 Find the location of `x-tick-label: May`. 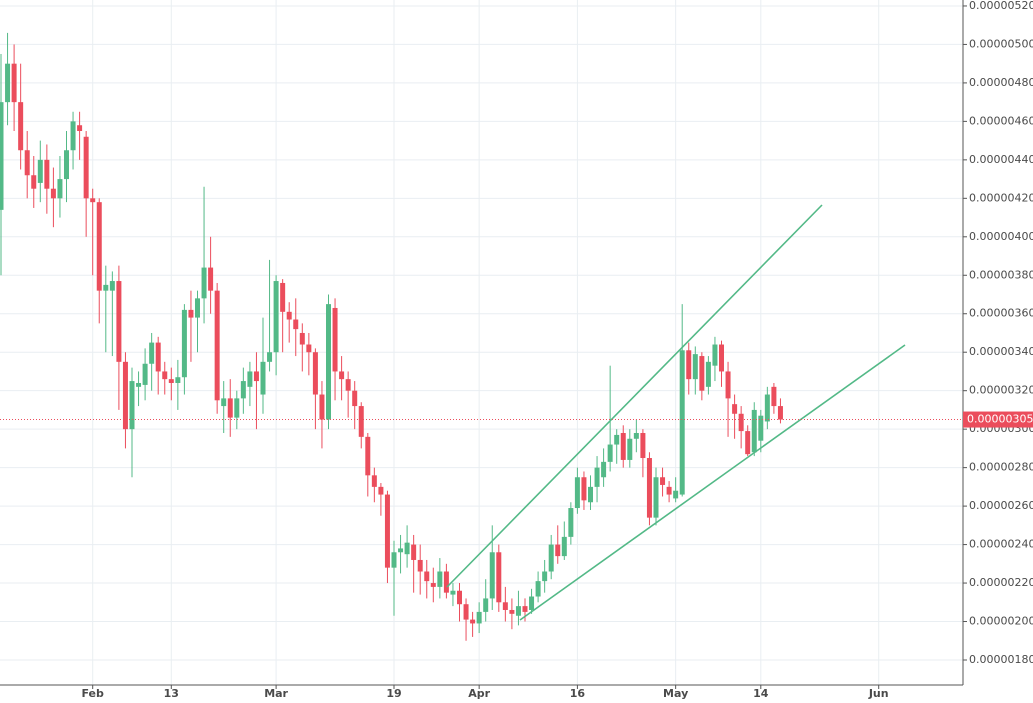

x-tick-label: May is located at coordinates (675, 693).